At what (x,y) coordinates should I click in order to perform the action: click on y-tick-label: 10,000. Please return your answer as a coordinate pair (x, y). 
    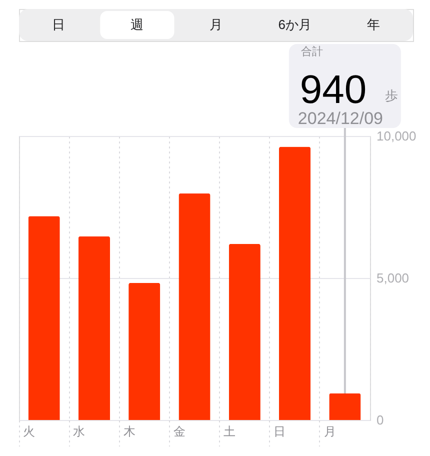
    Looking at the image, I should click on (396, 136).